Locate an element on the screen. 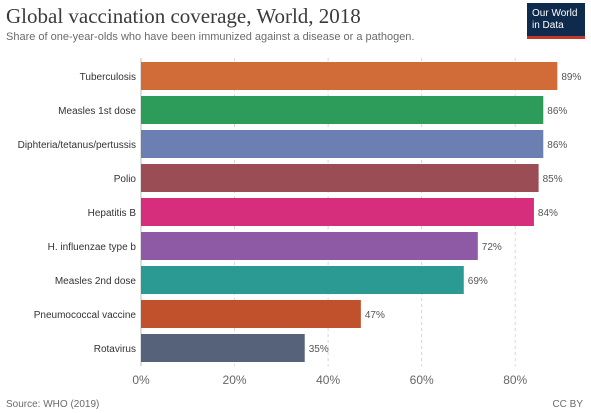  category-label: Pneumococcal vaccine is located at coordinates (85, 315).